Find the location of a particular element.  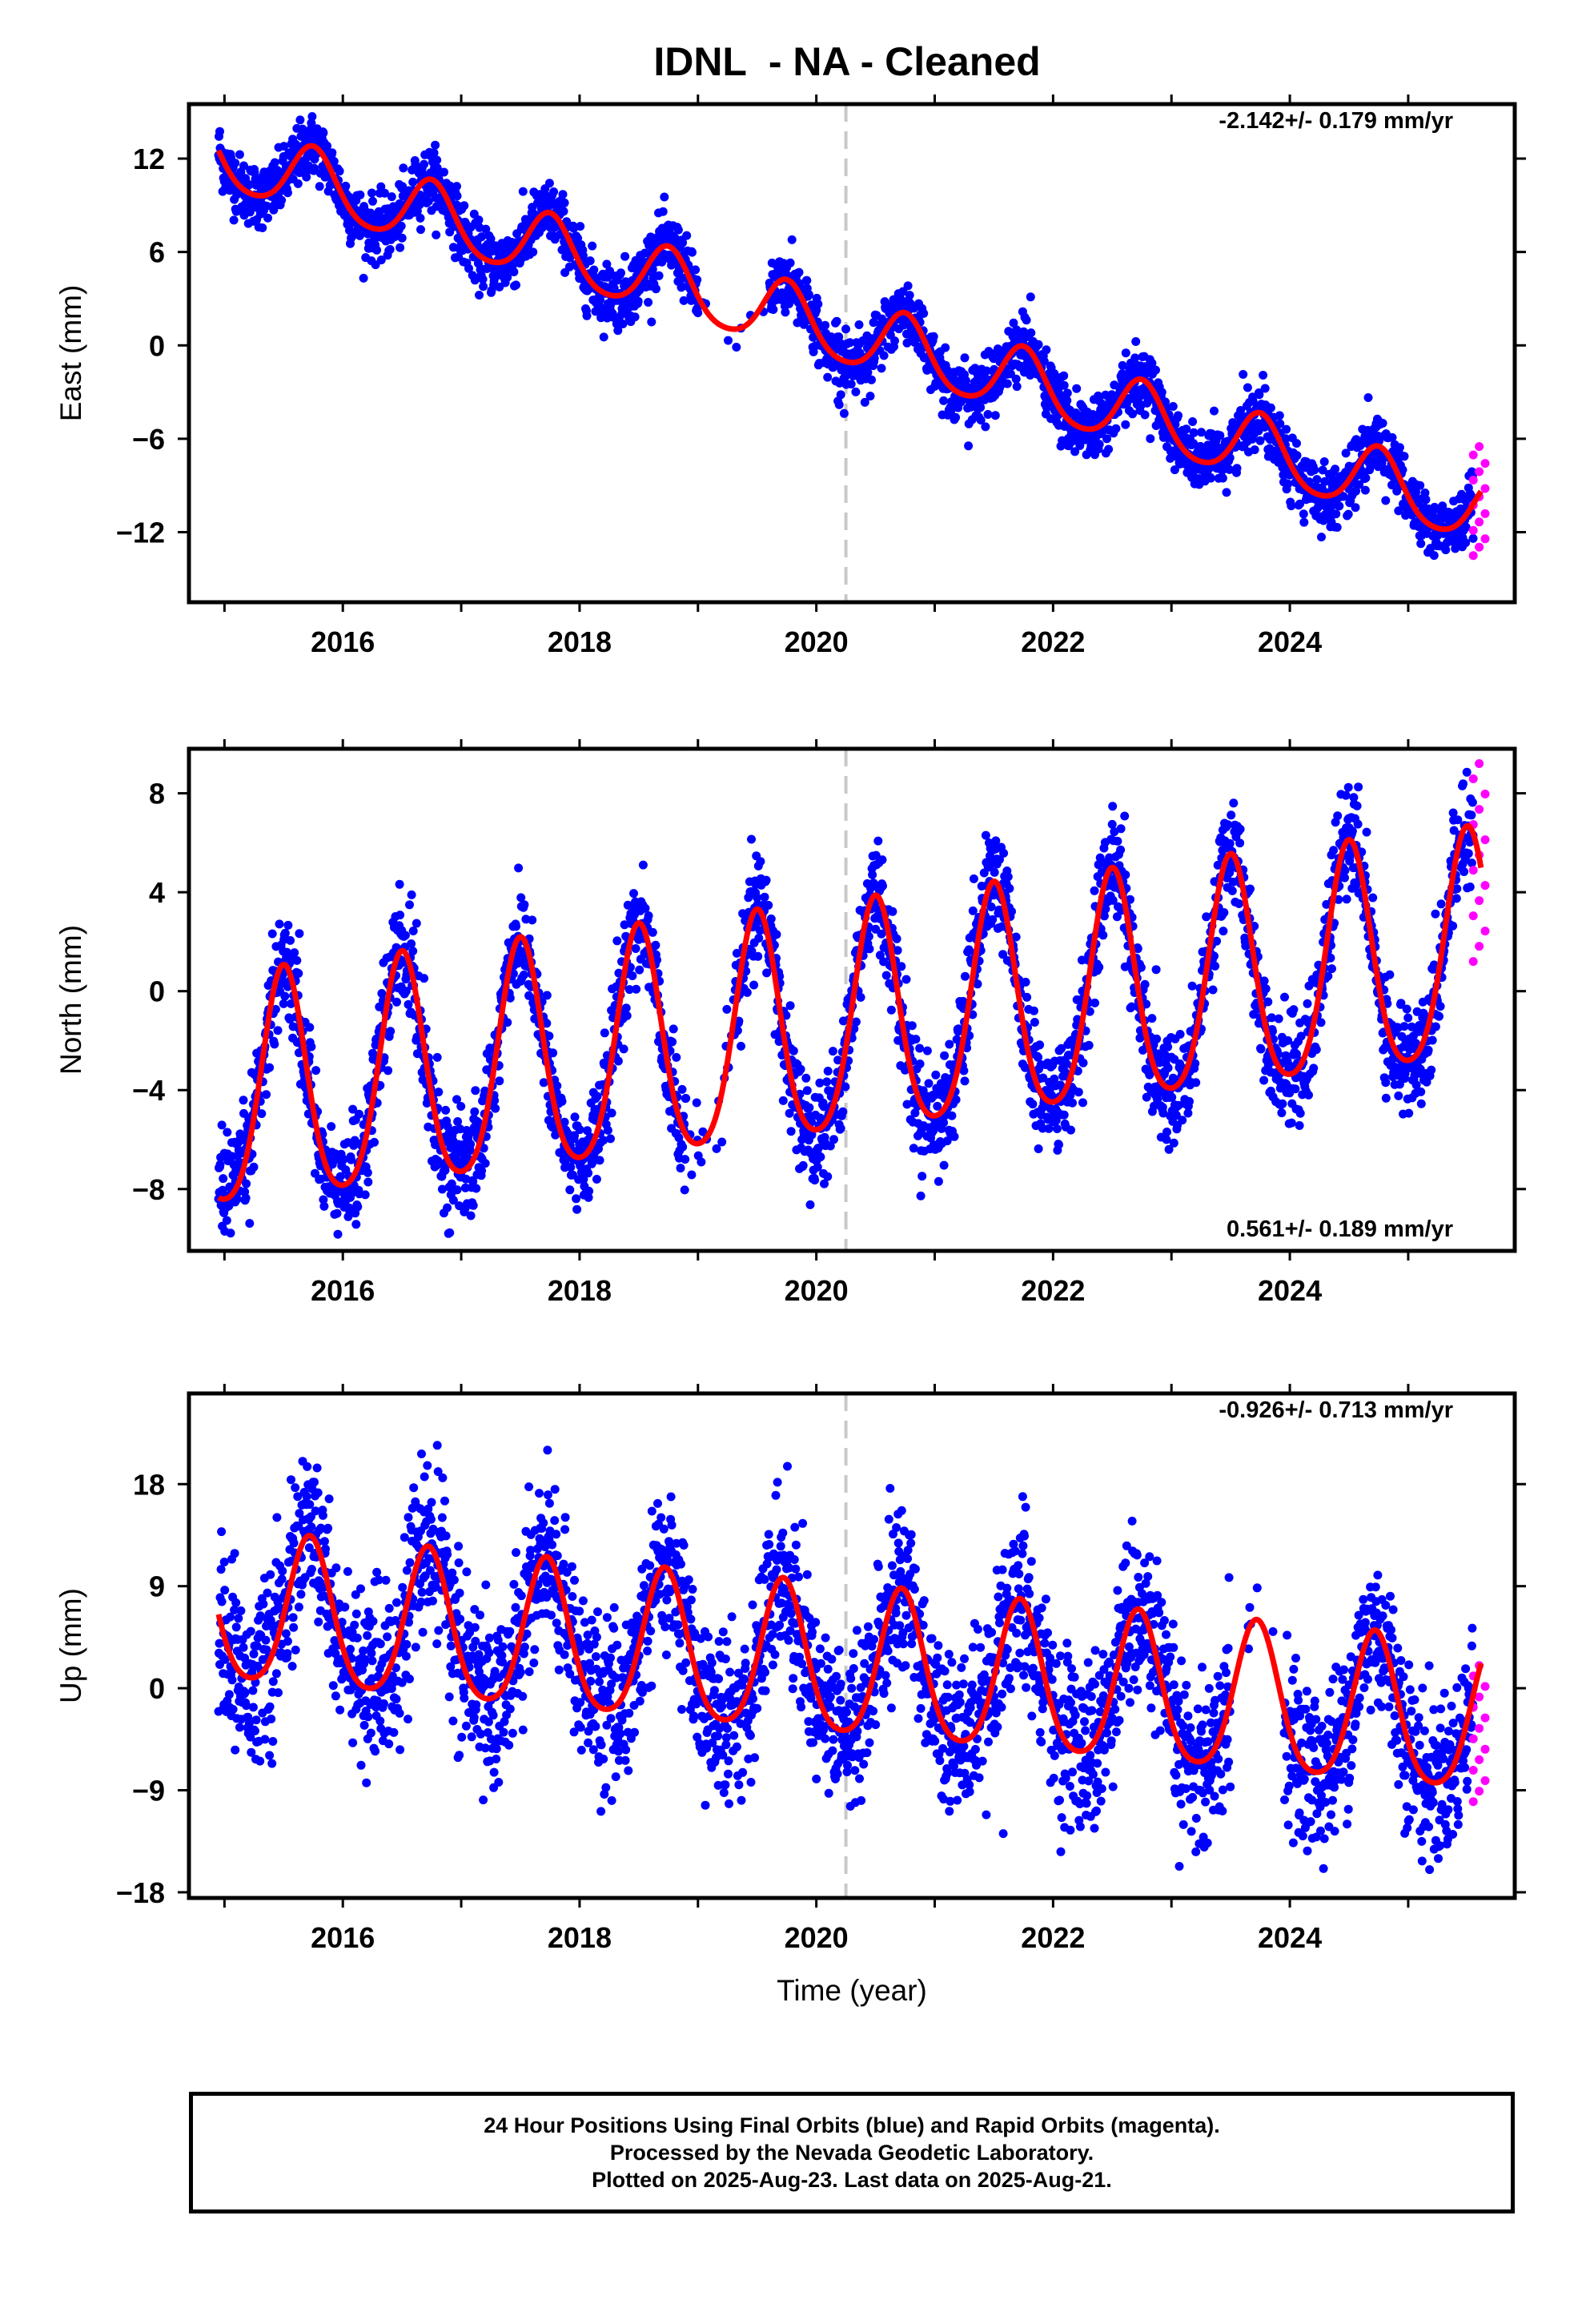

rapid-point is located at coordinates (1473, 556).